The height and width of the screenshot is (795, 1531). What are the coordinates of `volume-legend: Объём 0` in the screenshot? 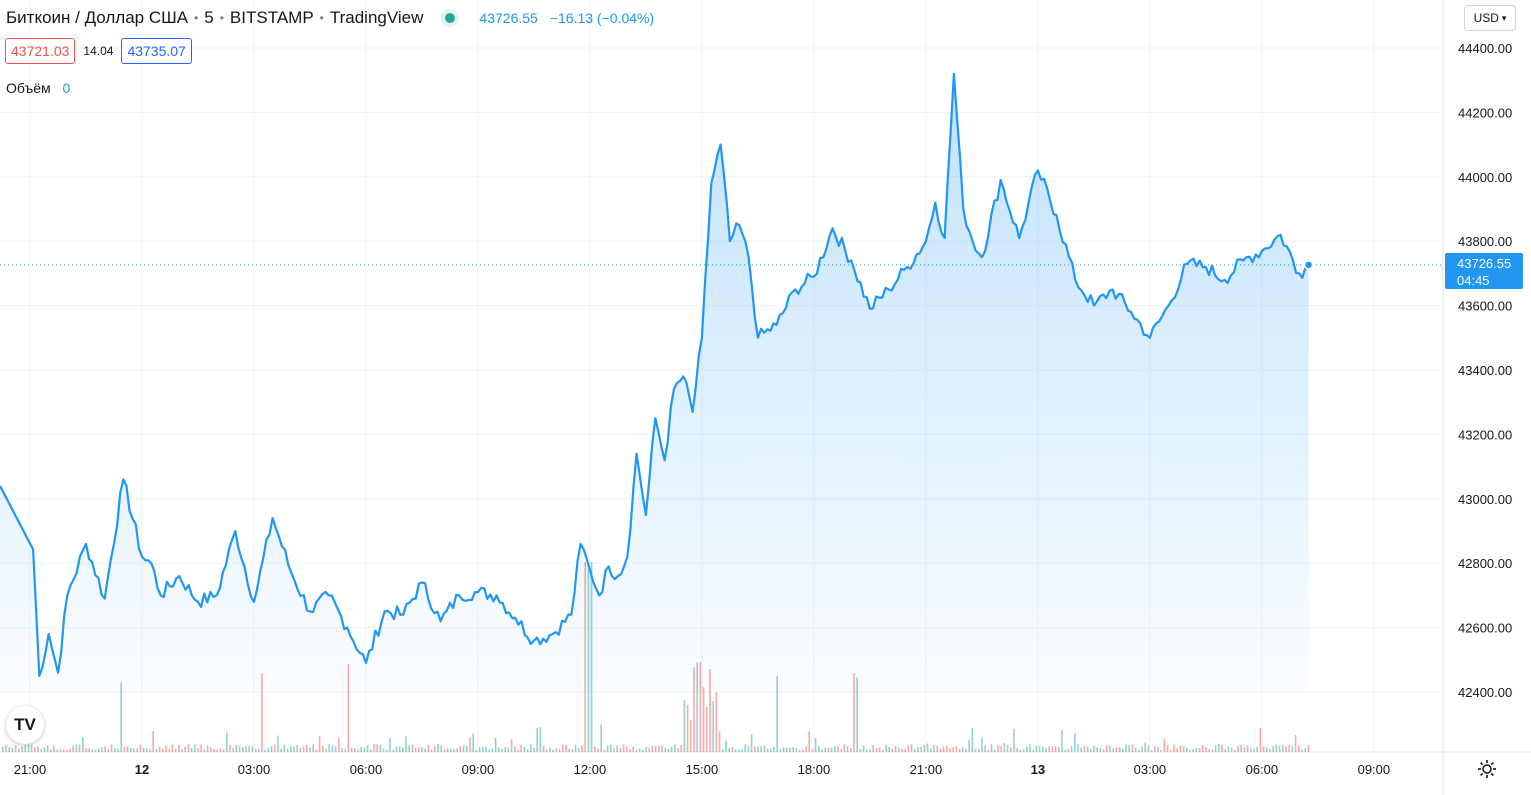 It's located at (38, 88).